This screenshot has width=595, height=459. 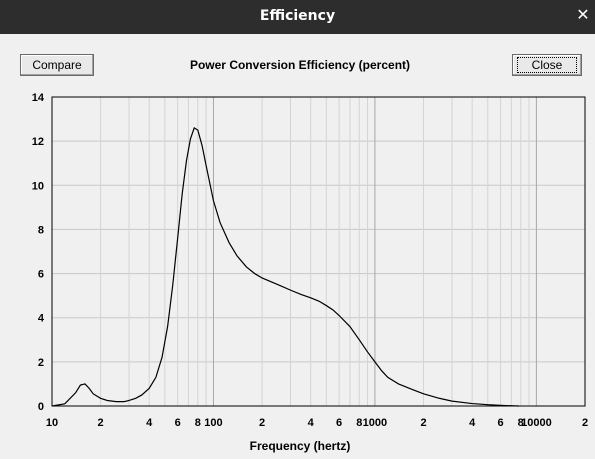 What do you see at coordinates (213, 423) in the screenshot?
I see `x-tick-label: 100` at bounding box center [213, 423].